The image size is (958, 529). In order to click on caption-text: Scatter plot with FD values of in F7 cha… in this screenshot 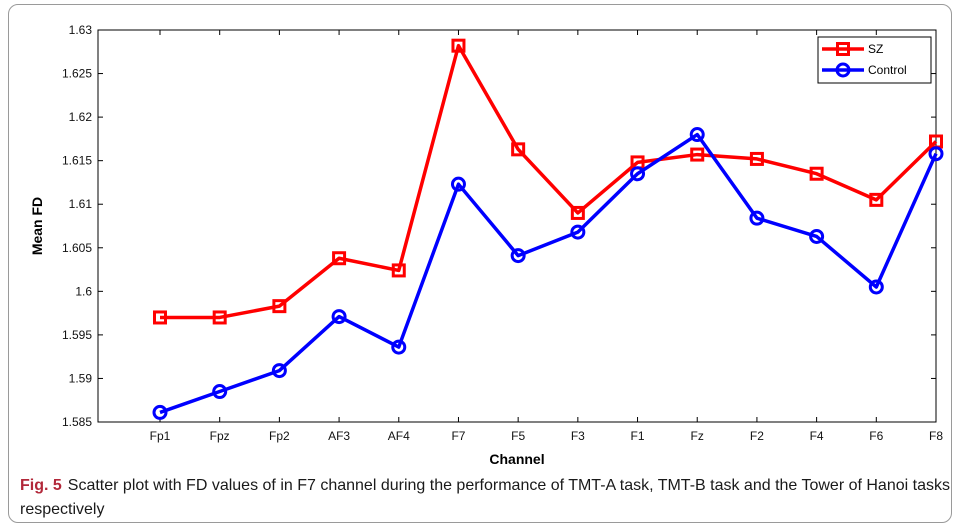, I will do `click(485, 497)`.